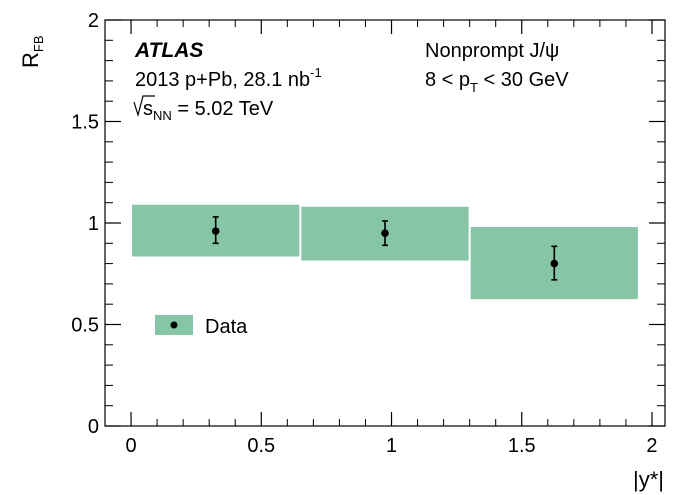  What do you see at coordinates (261, 446) in the screenshot?
I see `x-tick-label-1: 0.5` at bounding box center [261, 446].